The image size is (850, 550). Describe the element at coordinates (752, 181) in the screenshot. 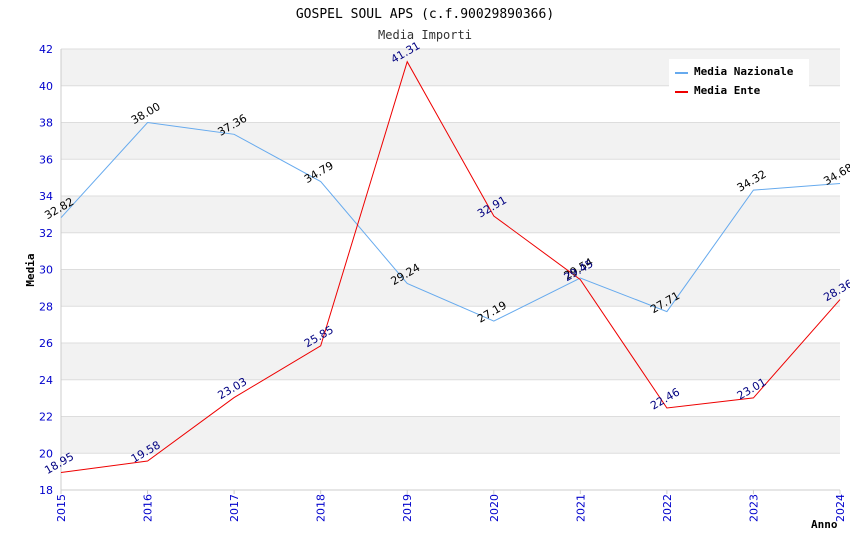

I see `data-label: 34.32` at that location.